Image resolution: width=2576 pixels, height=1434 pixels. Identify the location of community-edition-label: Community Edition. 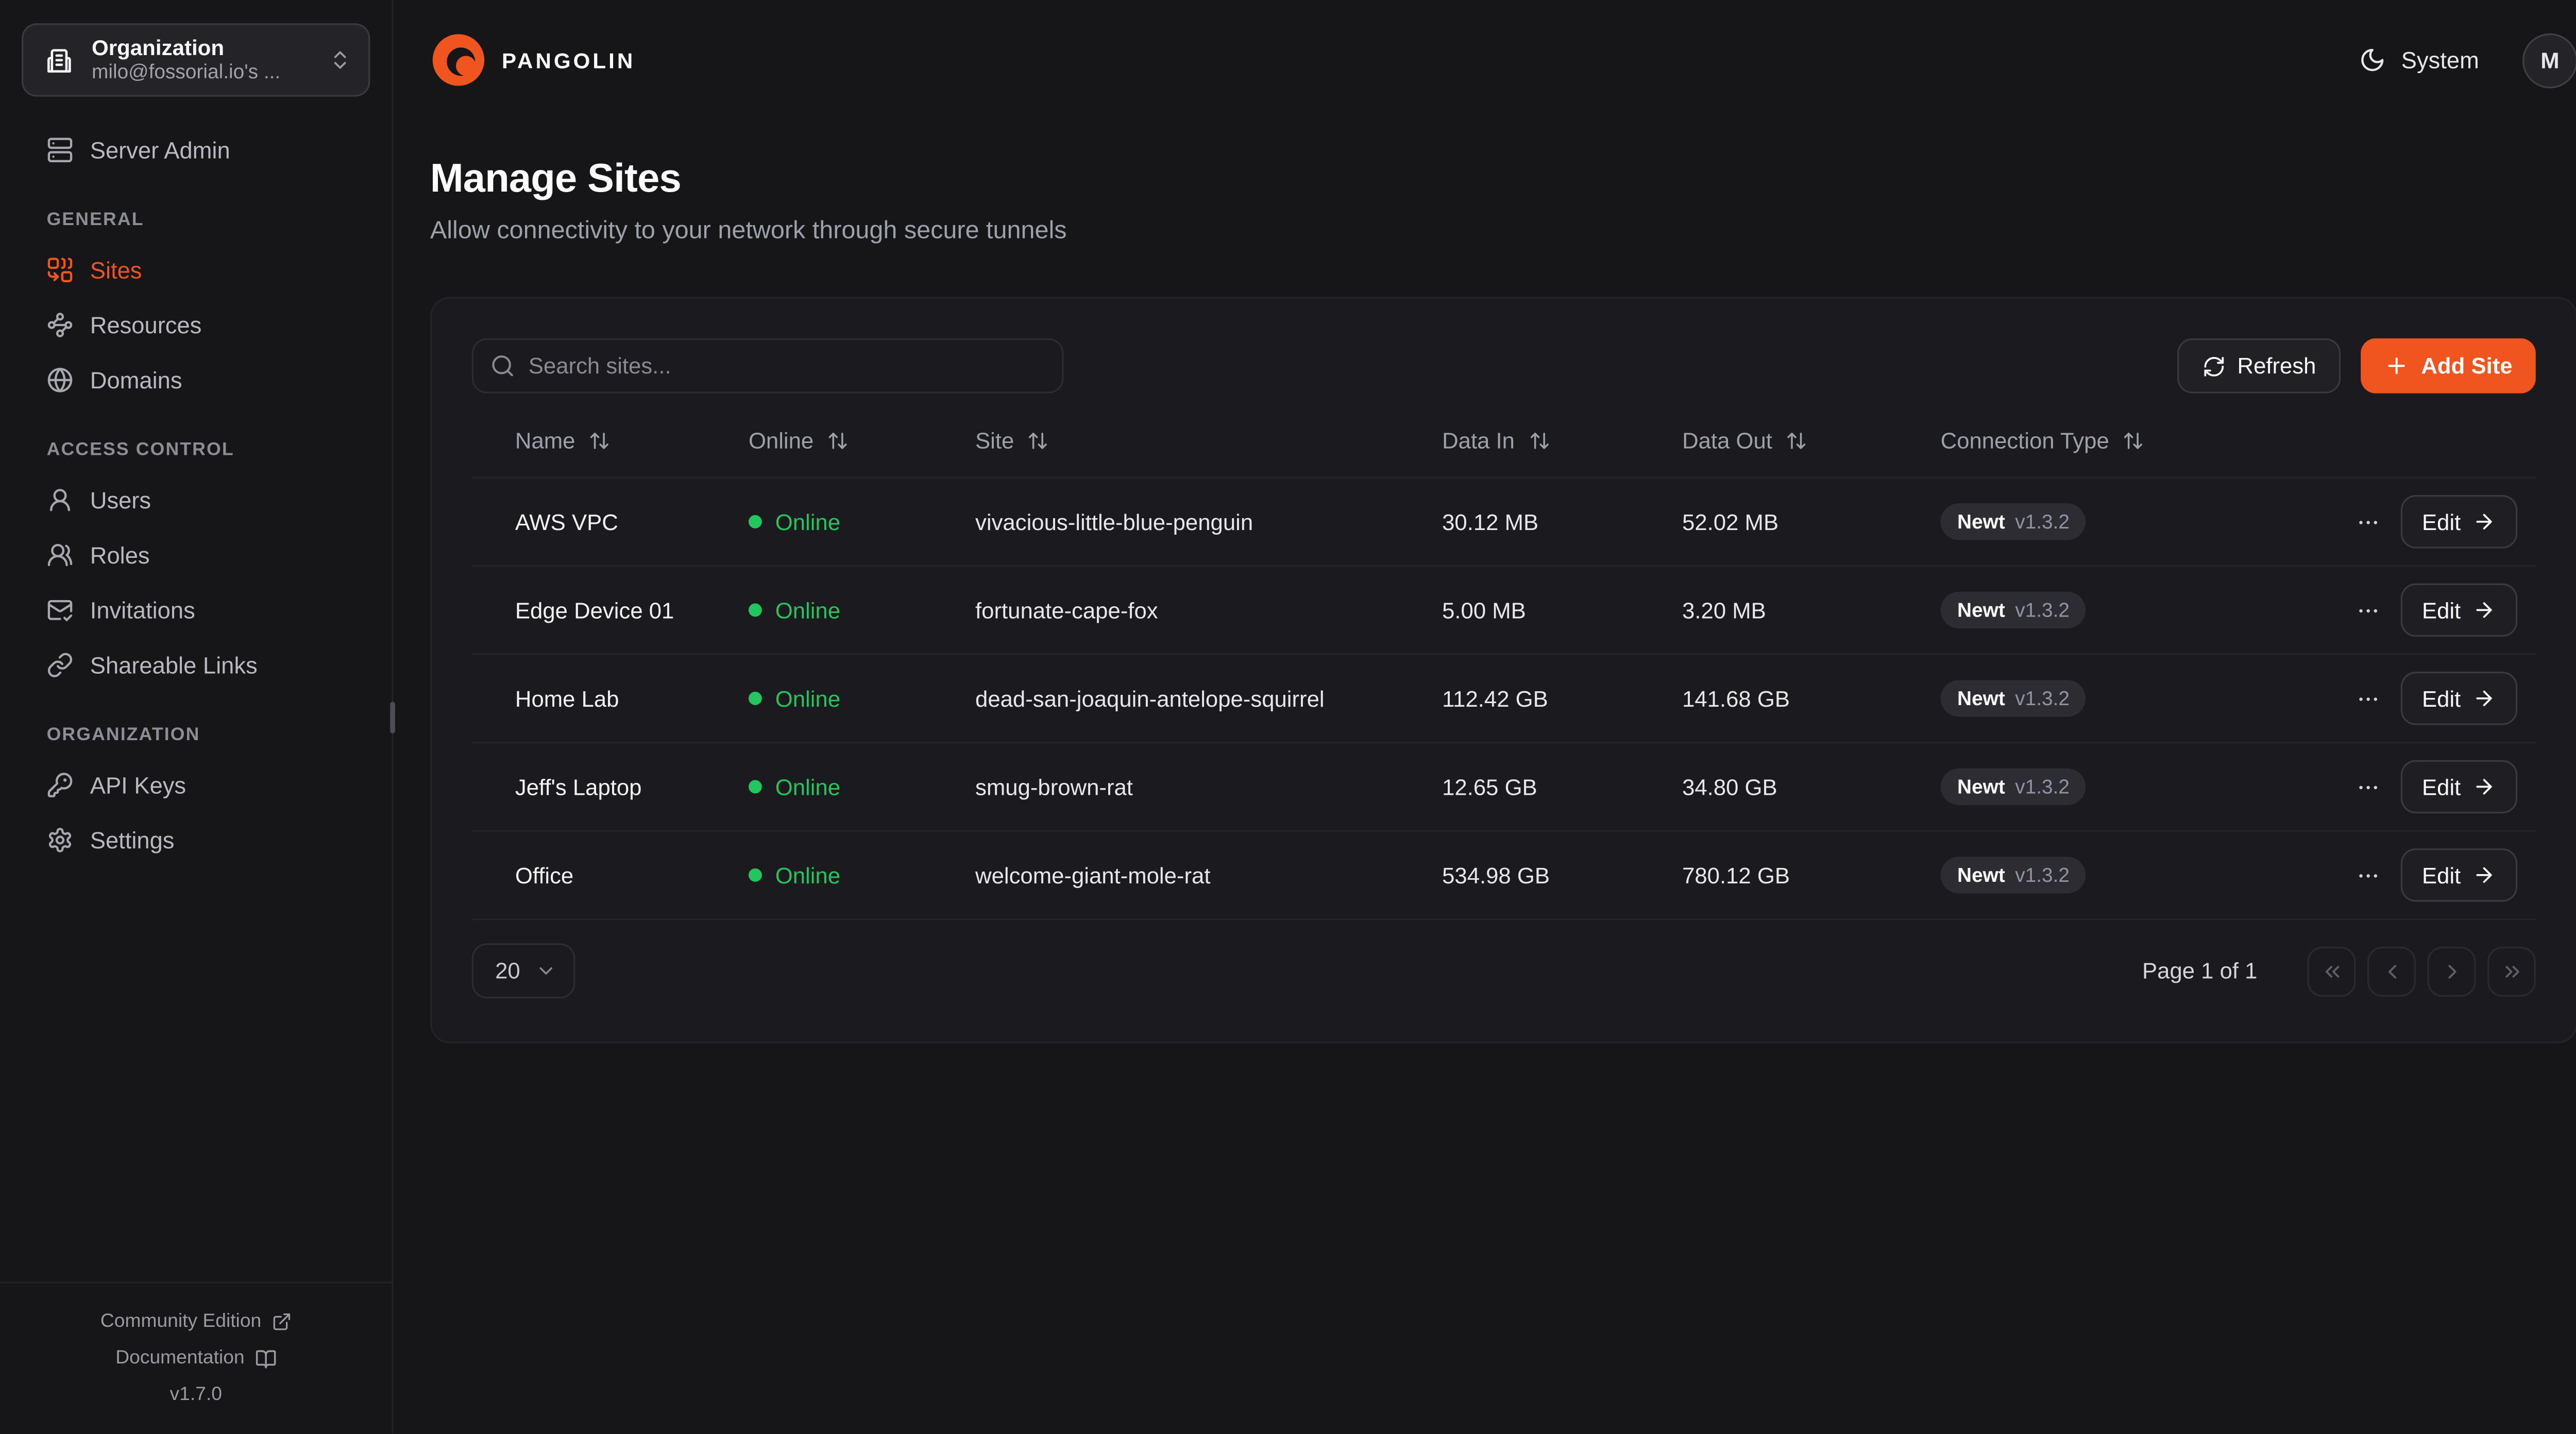
(181, 1321).